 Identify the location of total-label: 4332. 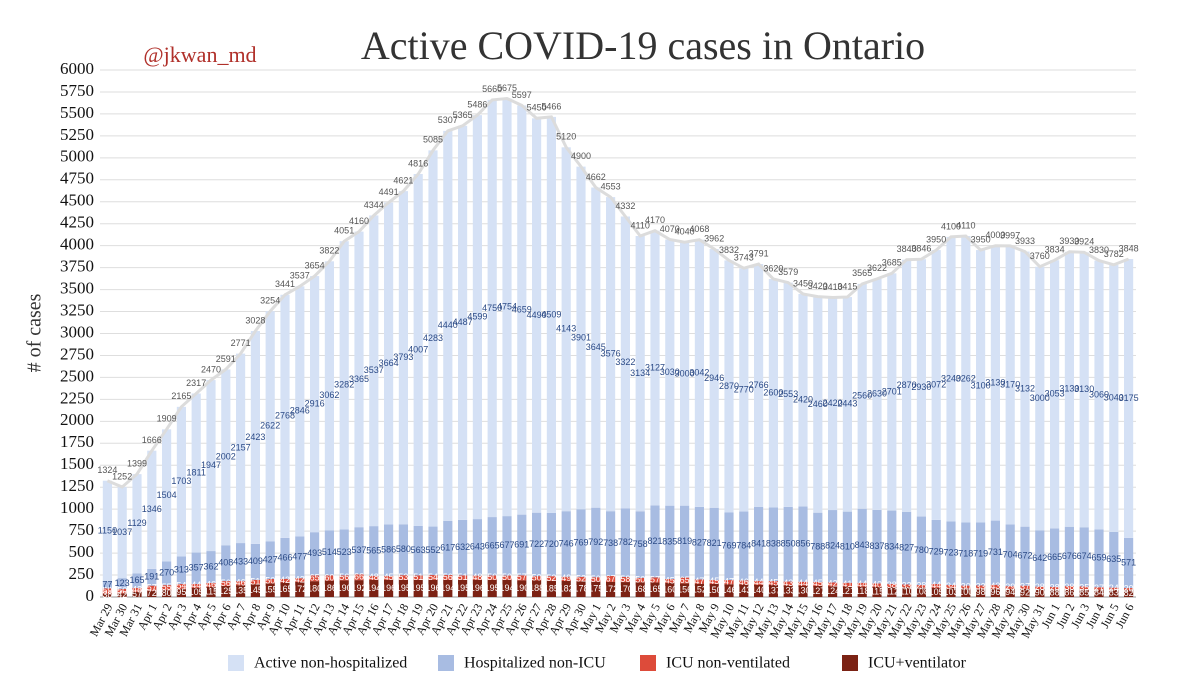
(625, 206).